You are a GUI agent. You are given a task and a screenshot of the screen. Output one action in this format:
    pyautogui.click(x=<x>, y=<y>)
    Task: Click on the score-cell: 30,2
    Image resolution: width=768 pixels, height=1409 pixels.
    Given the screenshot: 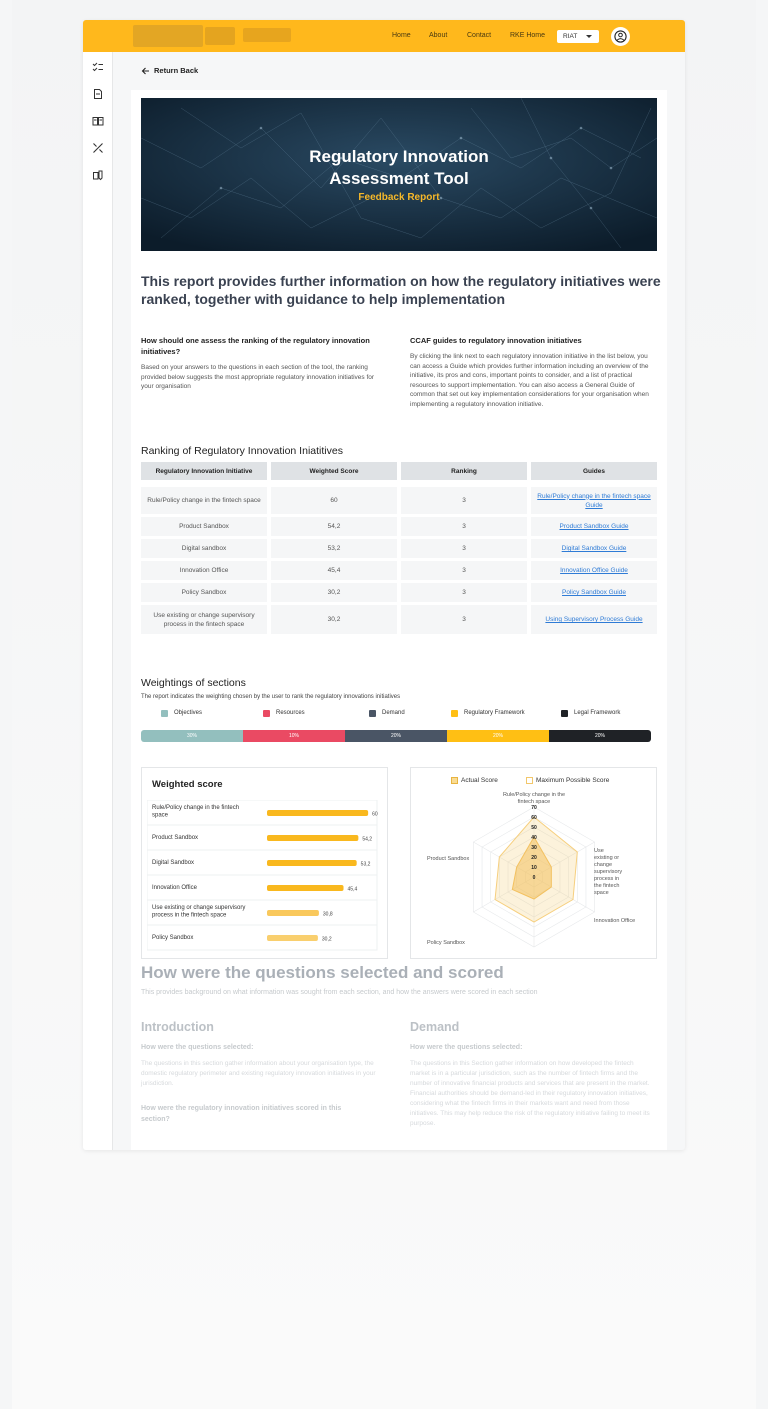 What is the action you would take?
    pyautogui.click(x=334, y=619)
    